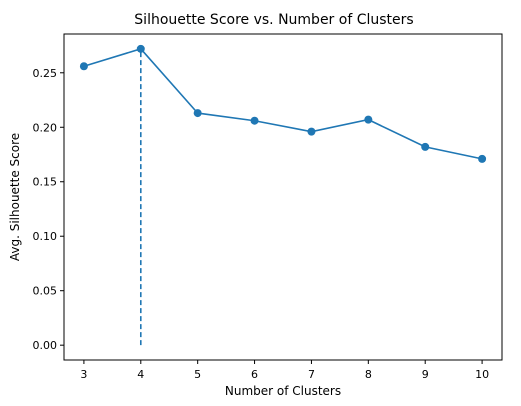 This screenshot has width=521, height=406. I want to click on x-tick-label: 10, so click(482, 374).